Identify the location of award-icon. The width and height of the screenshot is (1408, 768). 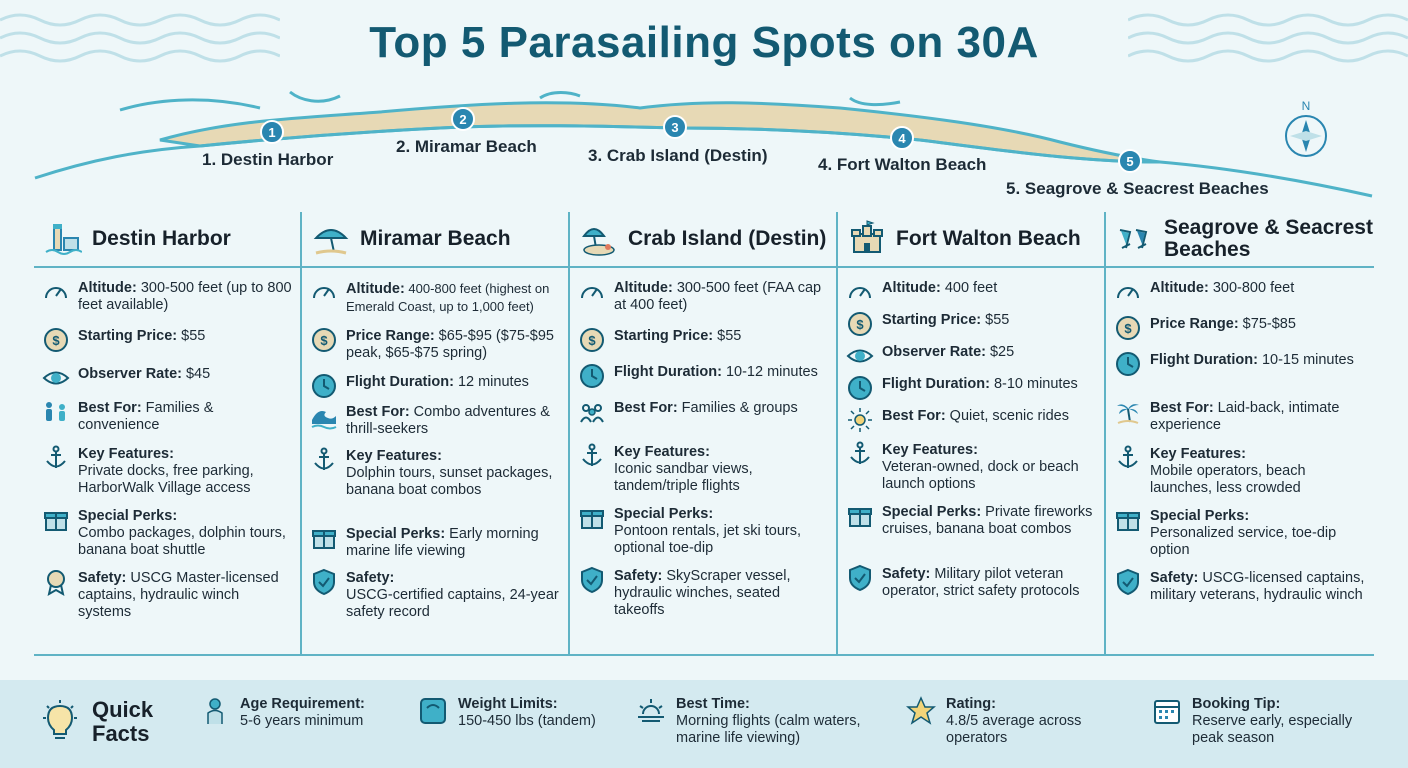
(56, 583).